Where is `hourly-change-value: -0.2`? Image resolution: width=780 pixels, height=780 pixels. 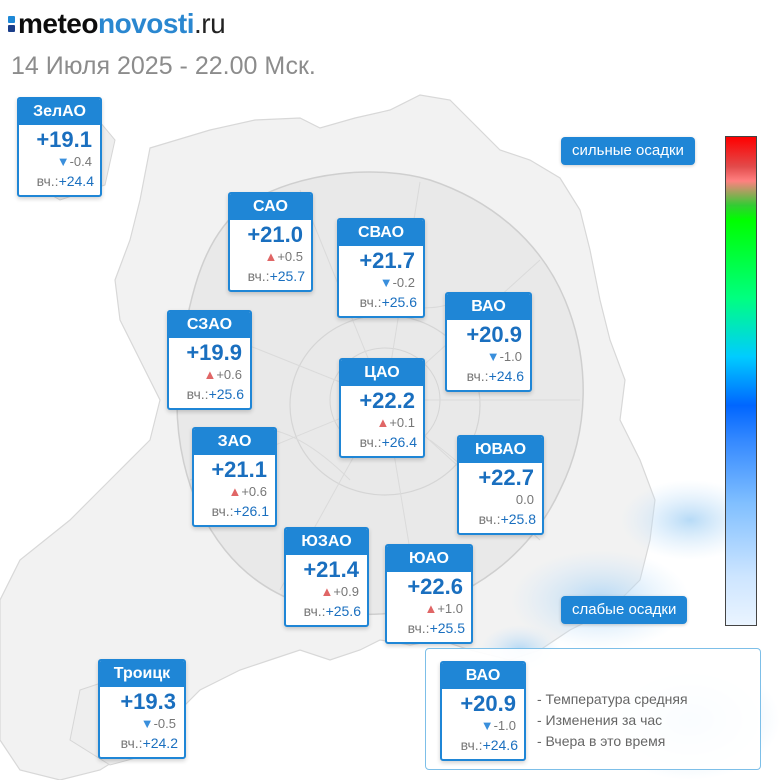
hourly-change-value: -0.2 is located at coordinates (403, 282).